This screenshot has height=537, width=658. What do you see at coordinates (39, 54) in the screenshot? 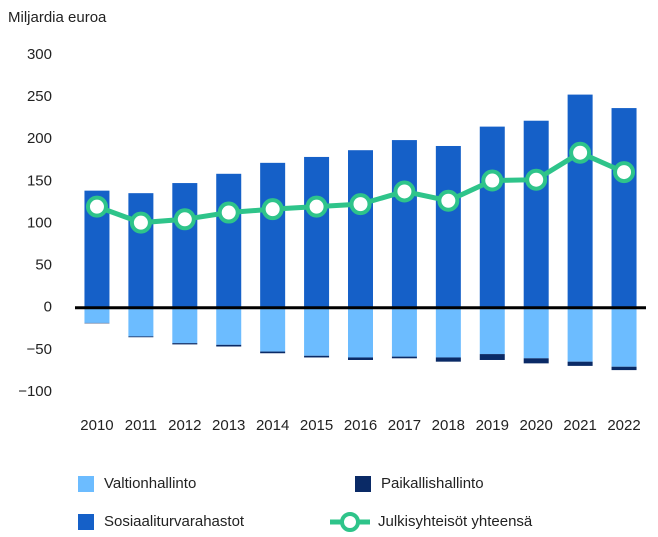
I see `y-tick-label: 300` at bounding box center [39, 54].